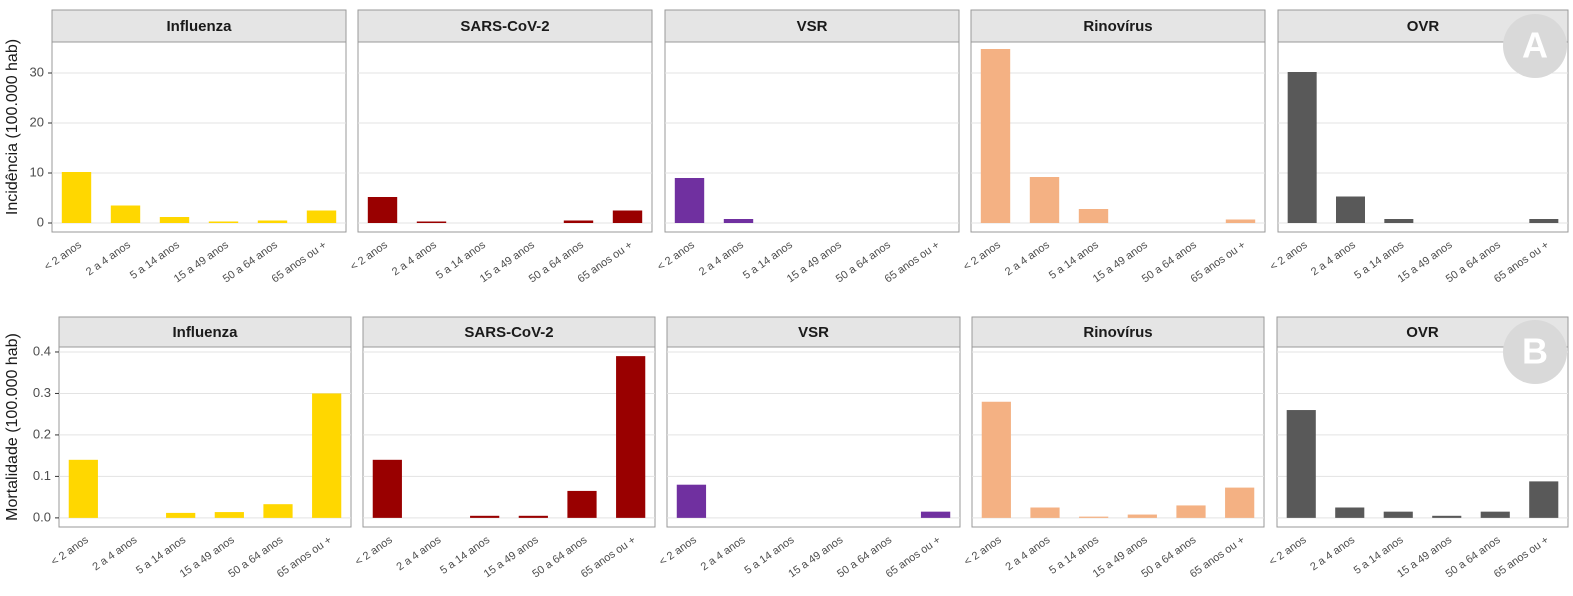  Describe the element at coordinates (42, 350) in the screenshot. I see `y-tick-label: 0.4` at that location.